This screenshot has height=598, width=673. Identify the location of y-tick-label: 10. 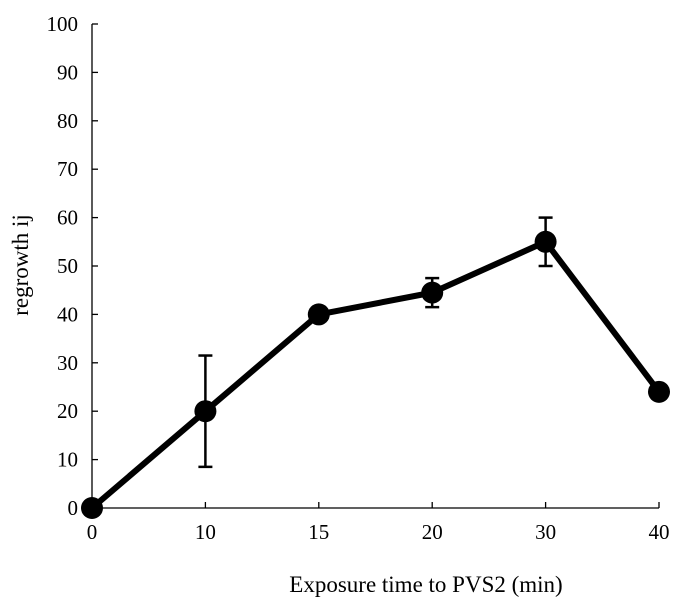
(67, 460).